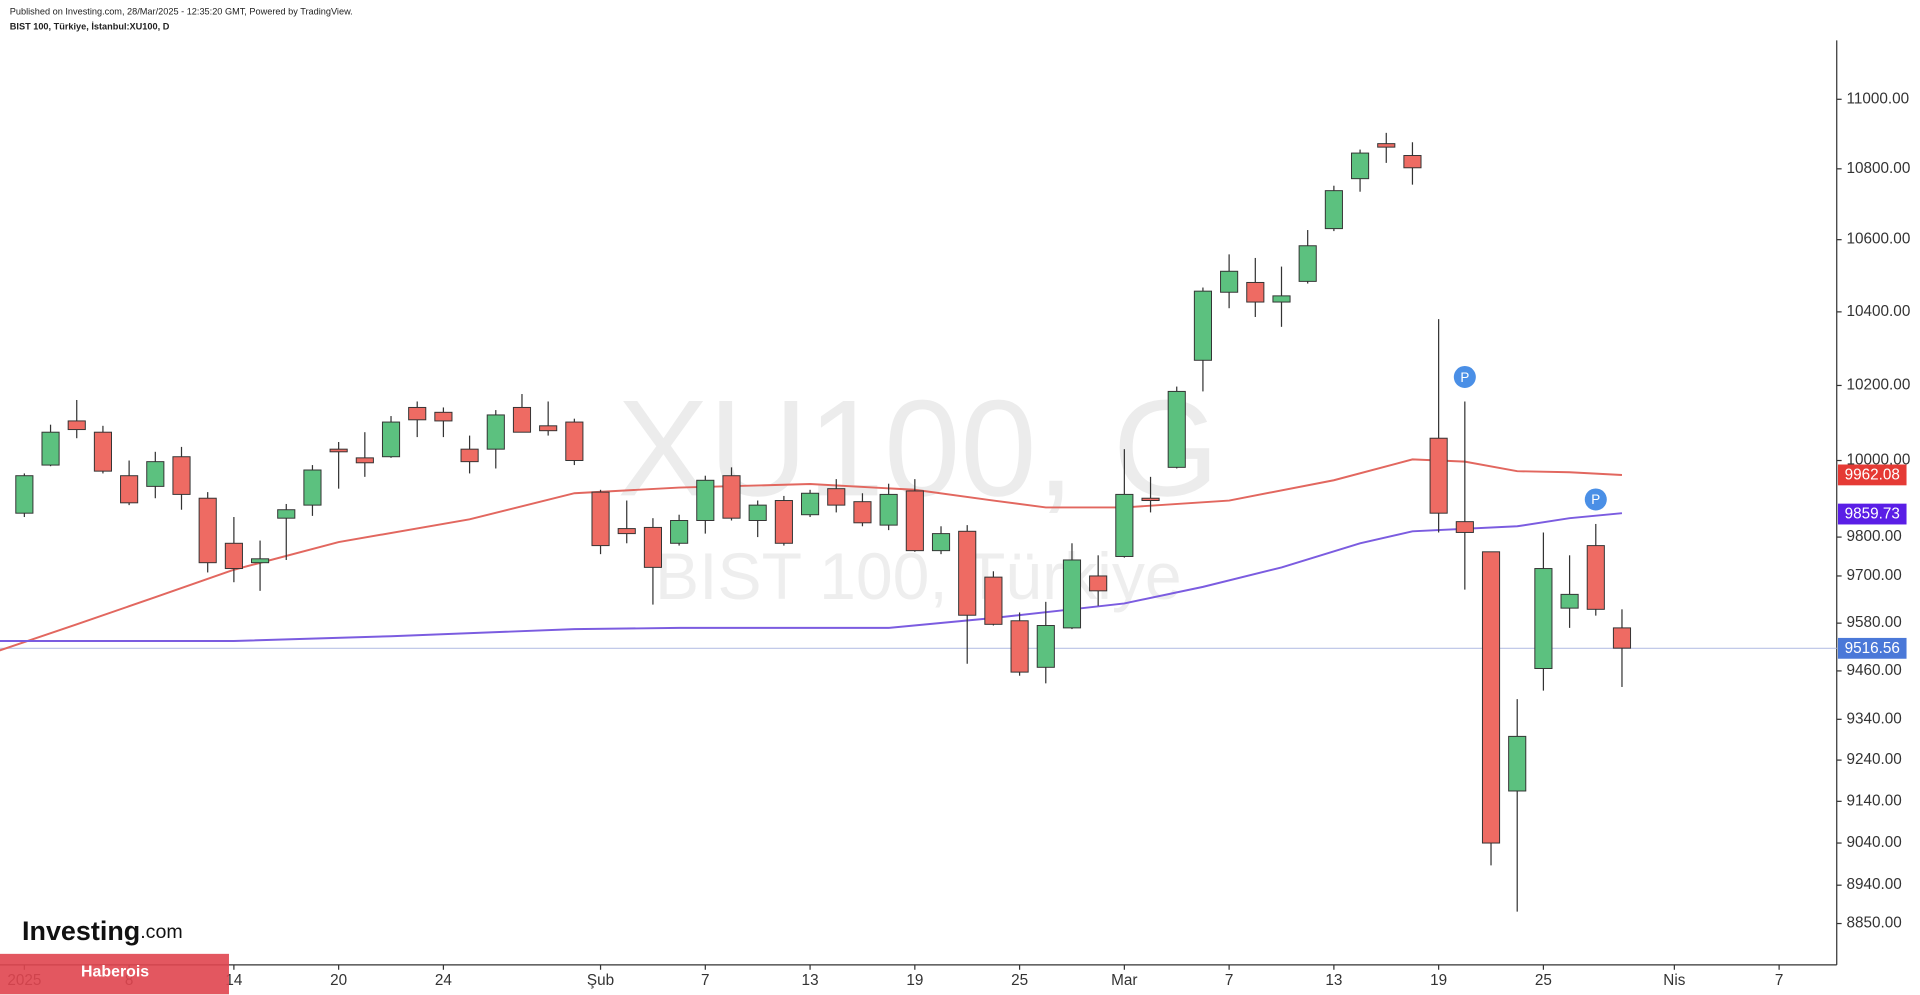 Image resolution: width=1920 pixels, height=995 pixels. Describe the element at coordinates (1878, 98) in the screenshot. I see `y-tick-label: 11000.00` at that location.